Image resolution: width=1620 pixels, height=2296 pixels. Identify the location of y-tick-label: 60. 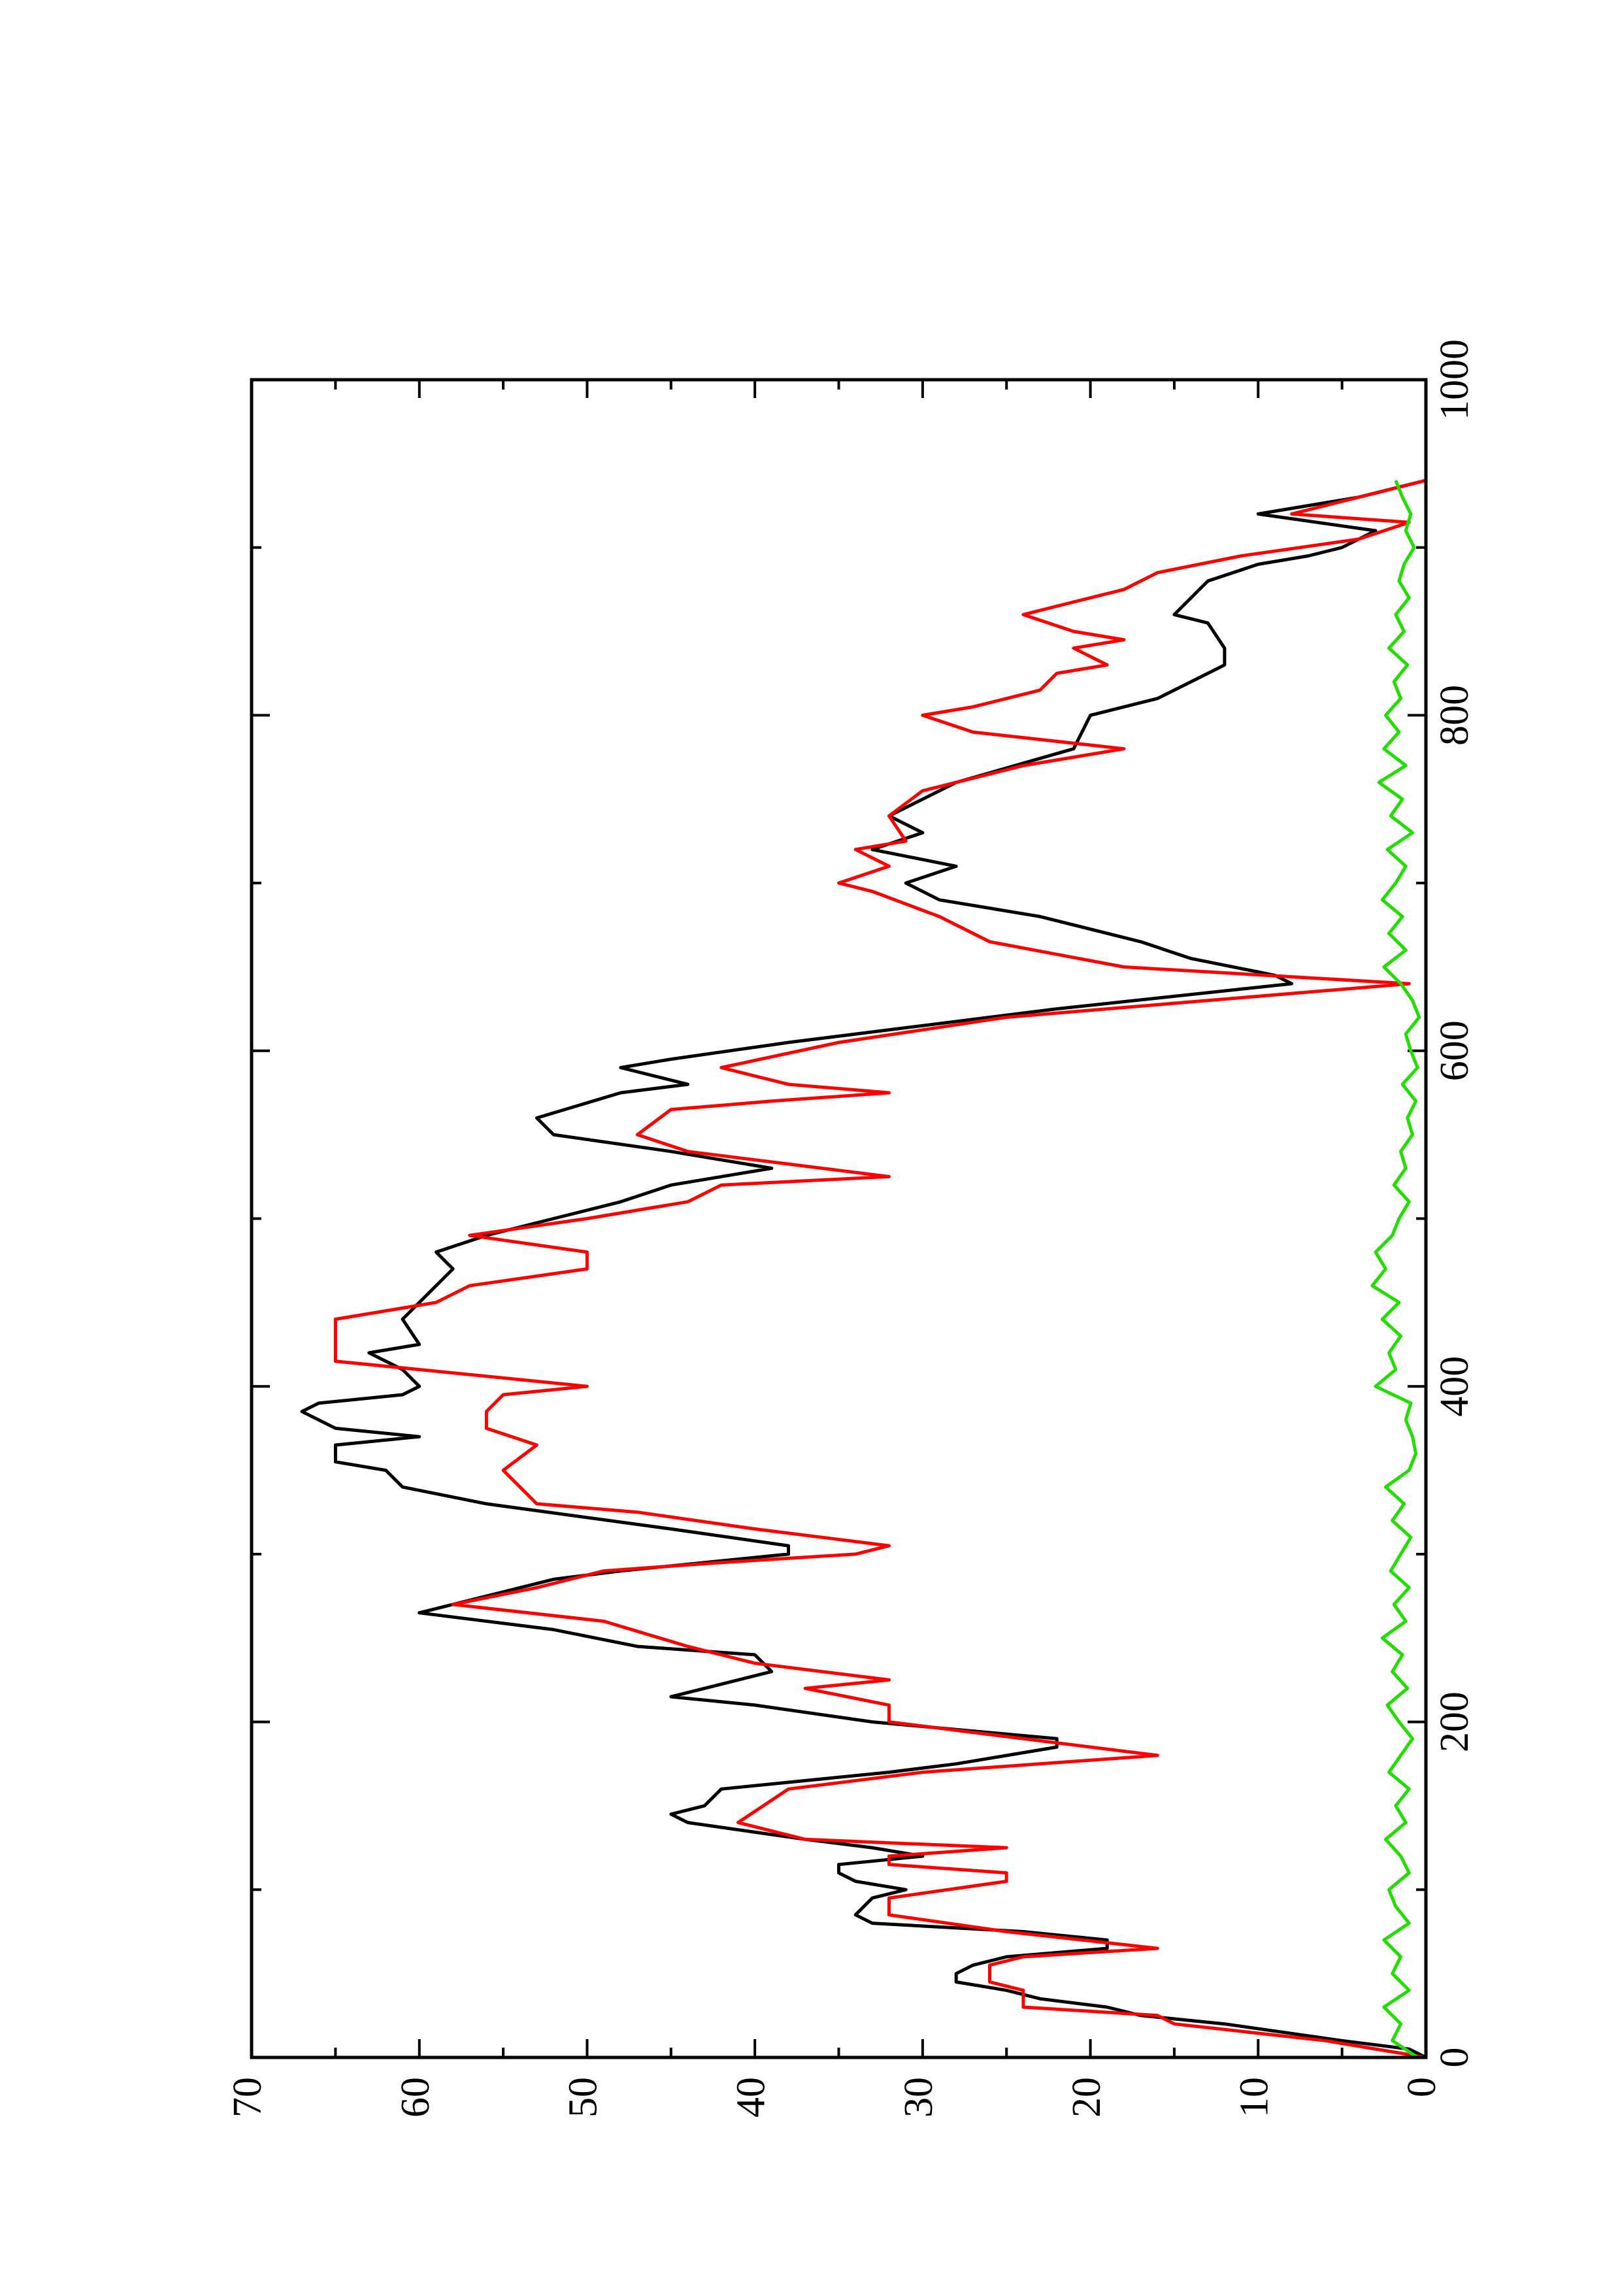
(415, 2097).